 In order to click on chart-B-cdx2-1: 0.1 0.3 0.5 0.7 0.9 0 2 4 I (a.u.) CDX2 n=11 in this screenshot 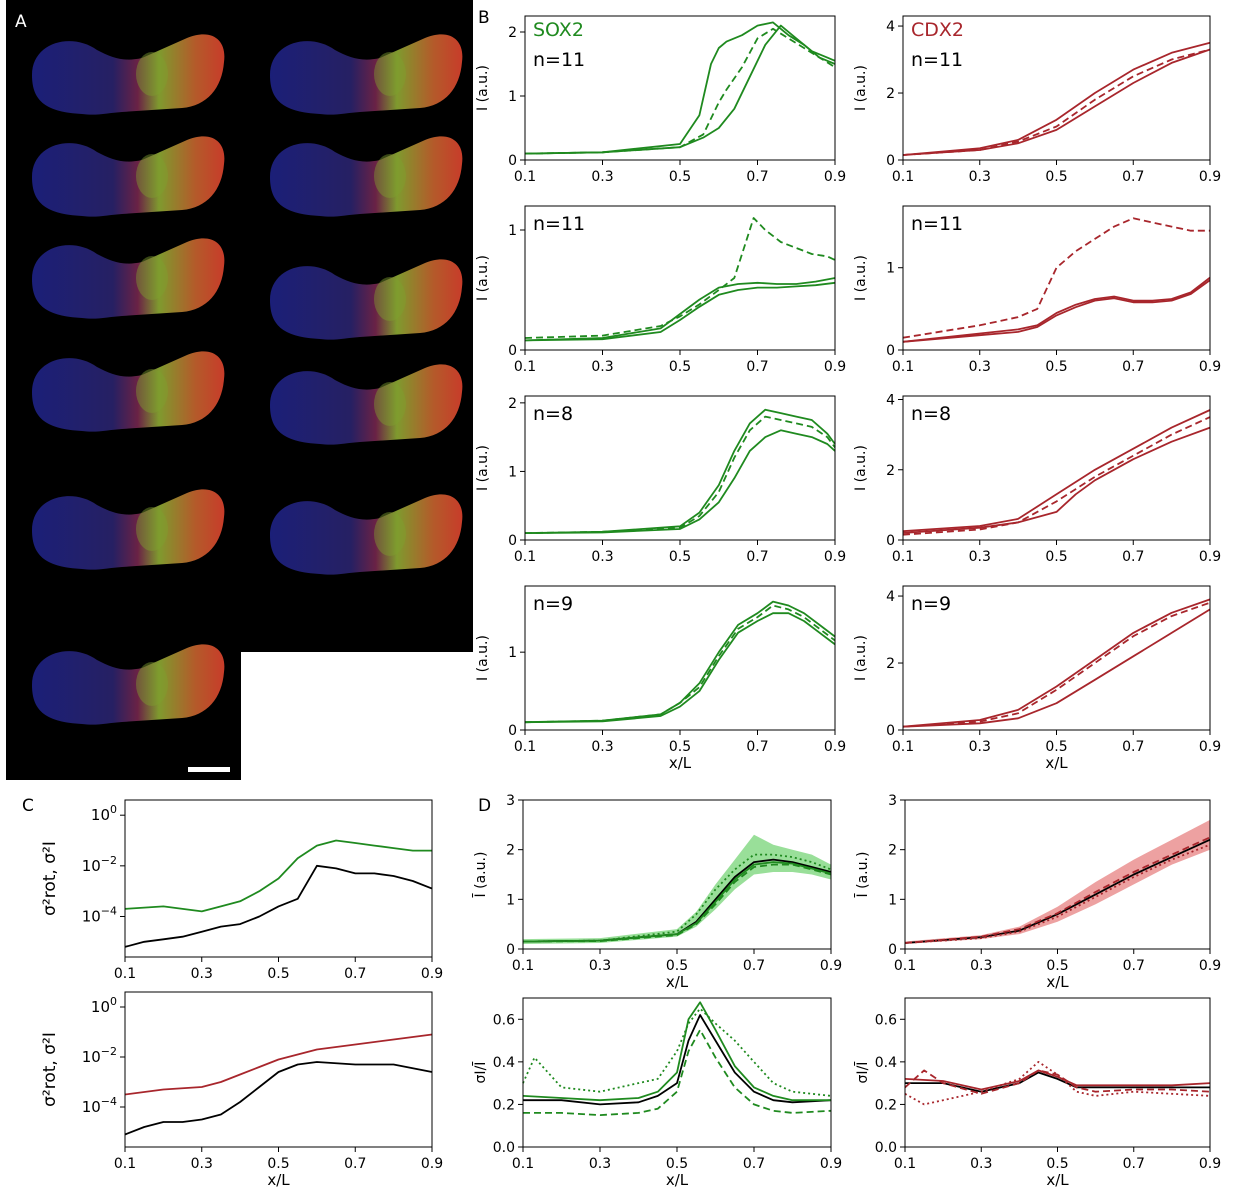, I will do `click(1037, 100)`.